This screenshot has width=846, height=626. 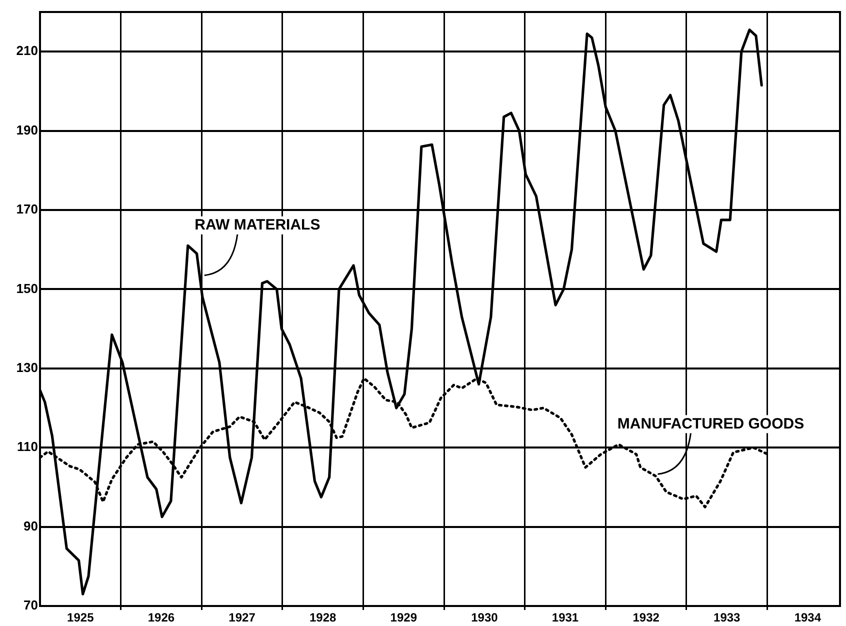 What do you see at coordinates (31, 605) in the screenshot?
I see `y-tick-label: 70` at bounding box center [31, 605].